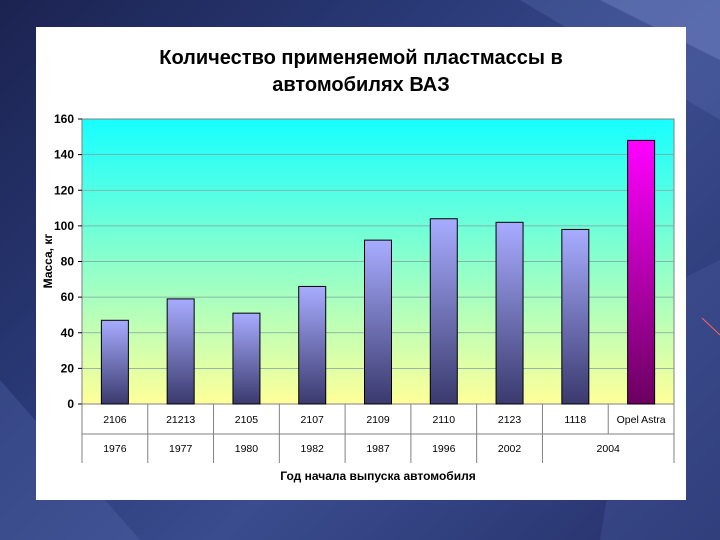  What do you see at coordinates (361, 85) in the screenshot?
I see `chart-title-line-2: автомобилях ВАЗ` at bounding box center [361, 85].